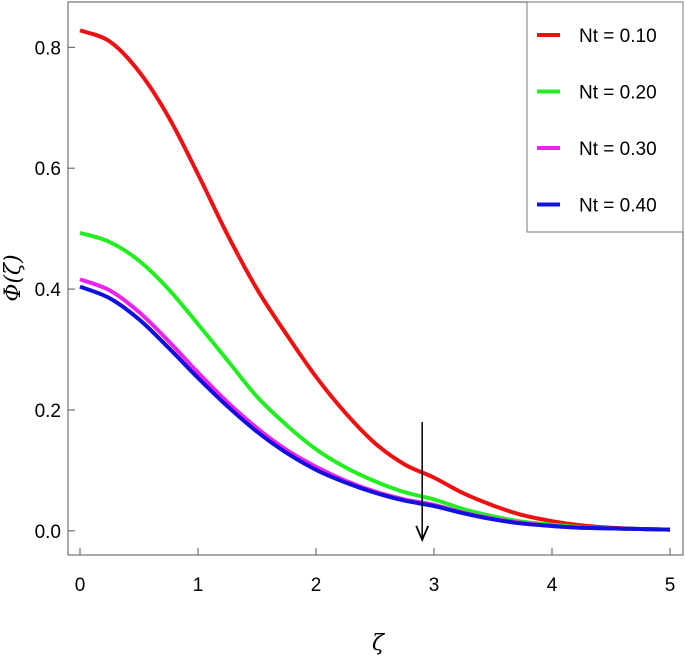 The width and height of the screenshot is (685, 658). Describe the element at coordinates (80, 585) in the screenshot. I see `x-tick-label: 0` at that location.